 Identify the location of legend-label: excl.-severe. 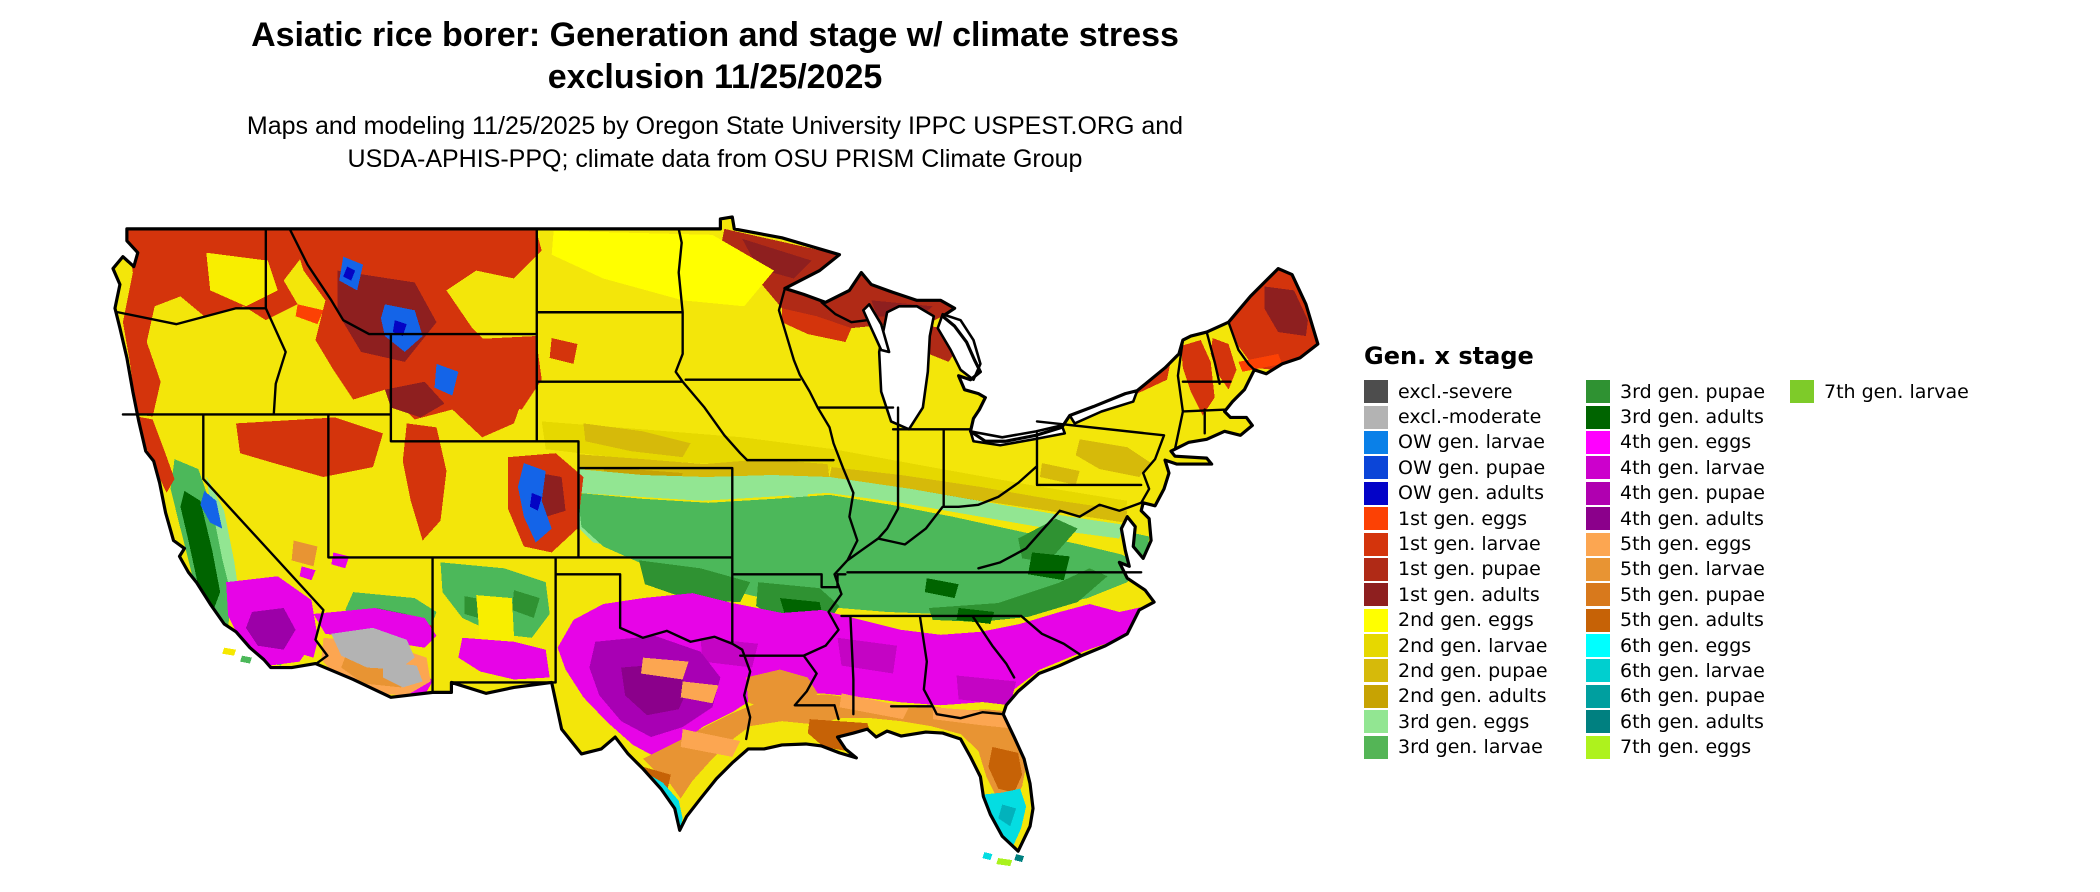
(1455, 391).